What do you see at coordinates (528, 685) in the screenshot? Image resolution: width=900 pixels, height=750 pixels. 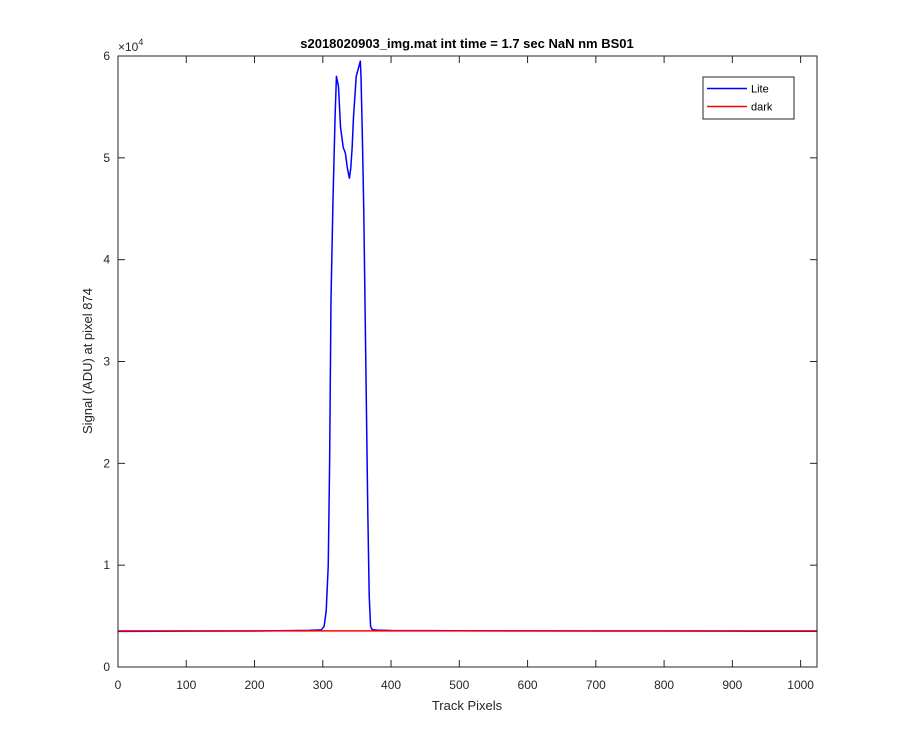 I see `x-tick-label: 600` at bounding box center [528, 685].